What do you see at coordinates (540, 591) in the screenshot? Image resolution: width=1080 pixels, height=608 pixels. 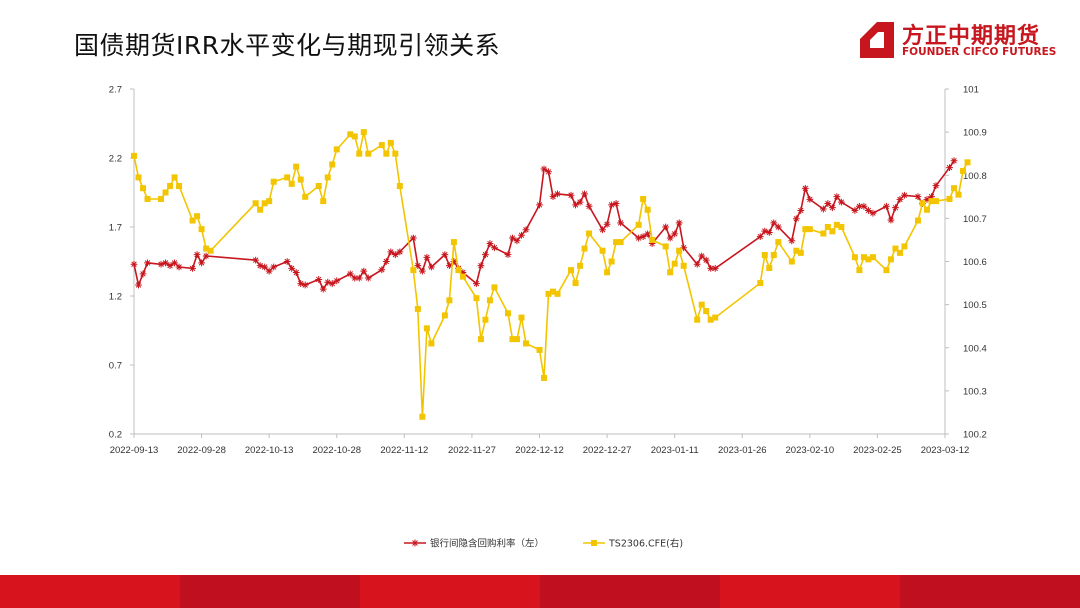 I see `footer-band` at bounding box center [540, 591].